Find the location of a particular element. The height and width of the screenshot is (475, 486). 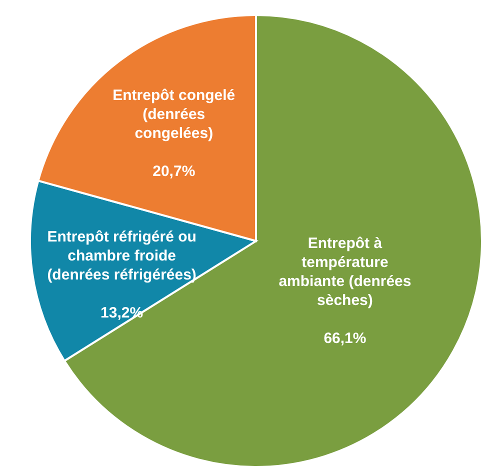

data-label: 13,2% is located at coordinates (122, 313).